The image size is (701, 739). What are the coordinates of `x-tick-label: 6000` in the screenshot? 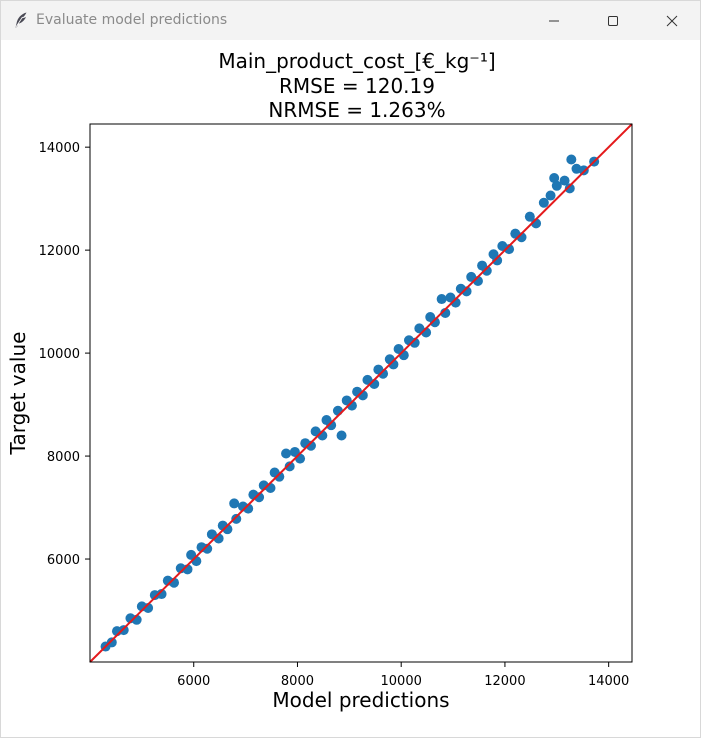 It's located at (193, 681).